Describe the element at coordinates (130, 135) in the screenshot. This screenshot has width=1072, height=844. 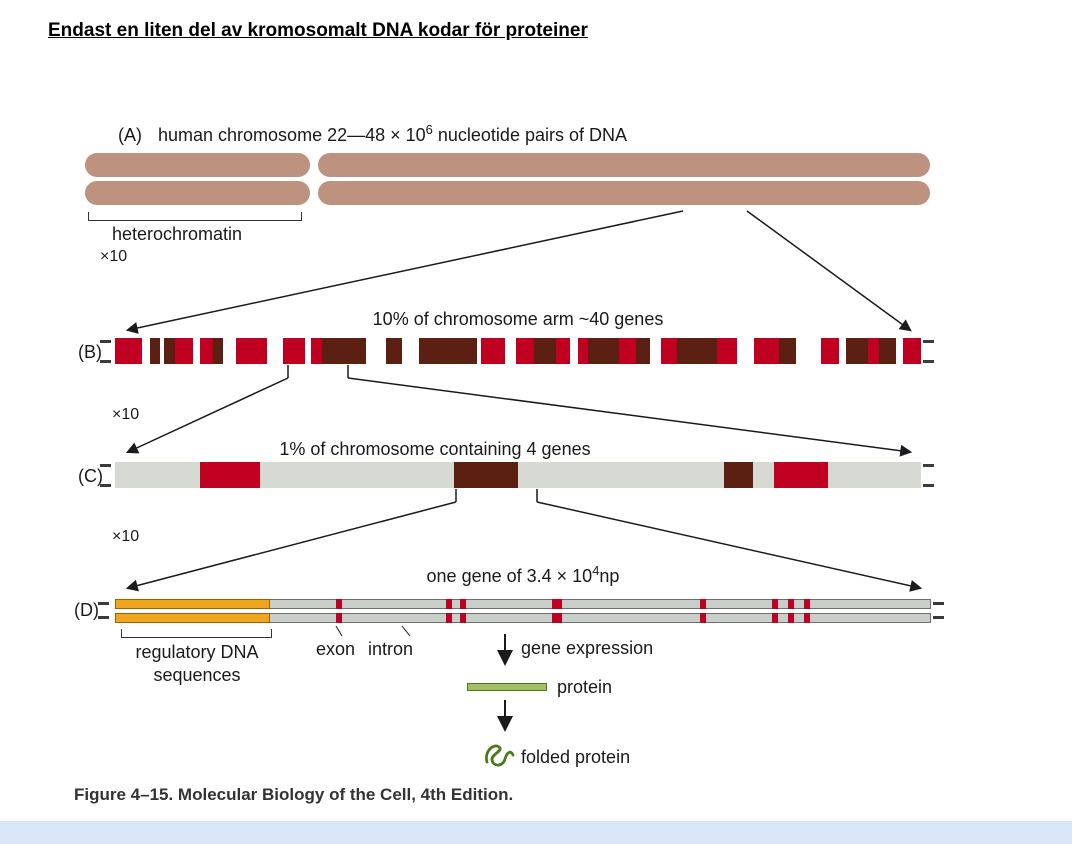
I see `panel-a-label: (A)` at that location.